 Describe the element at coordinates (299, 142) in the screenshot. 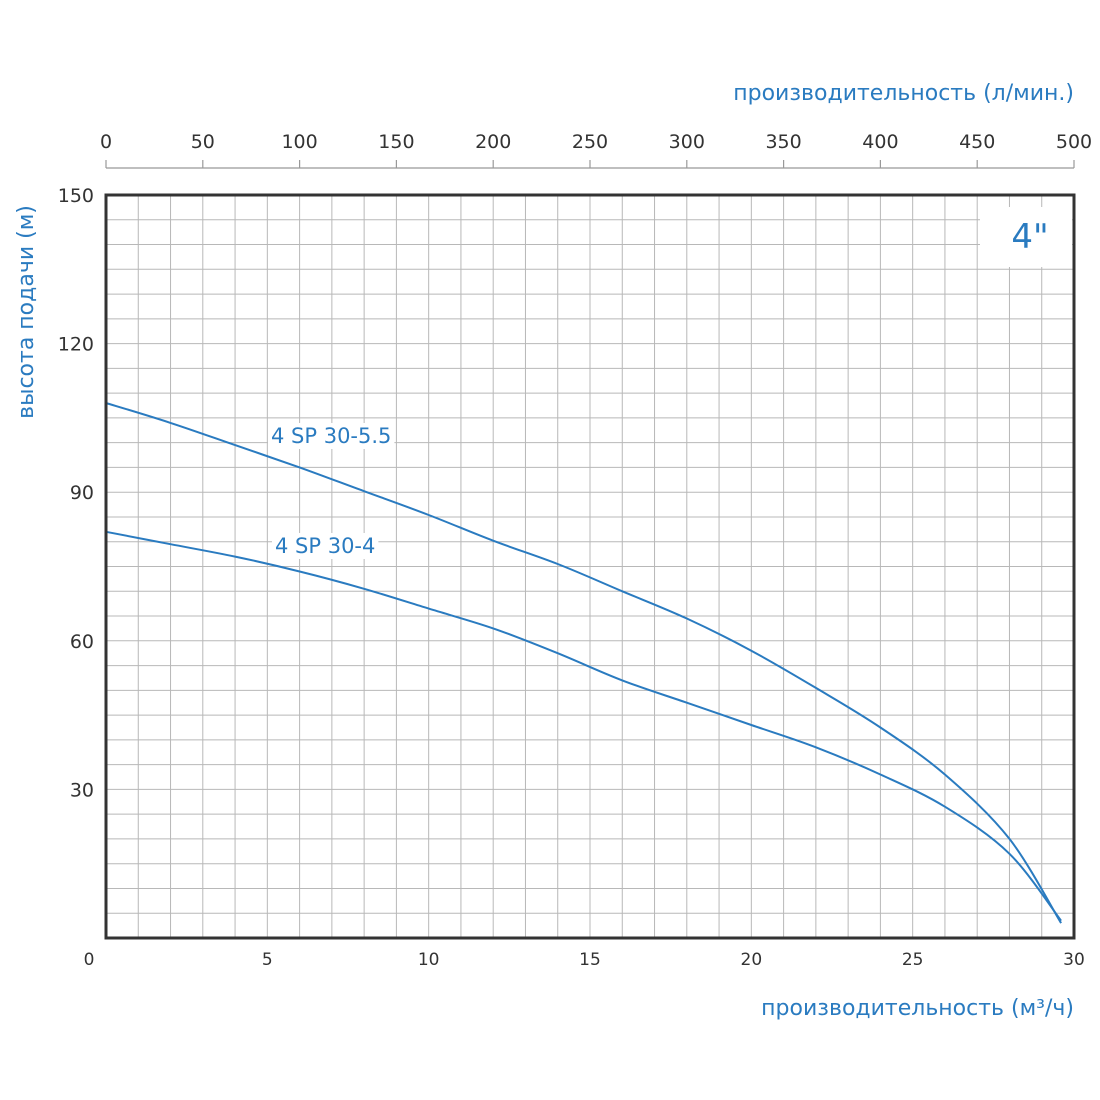

I see `top-axis-tick-label: 100` at that location.